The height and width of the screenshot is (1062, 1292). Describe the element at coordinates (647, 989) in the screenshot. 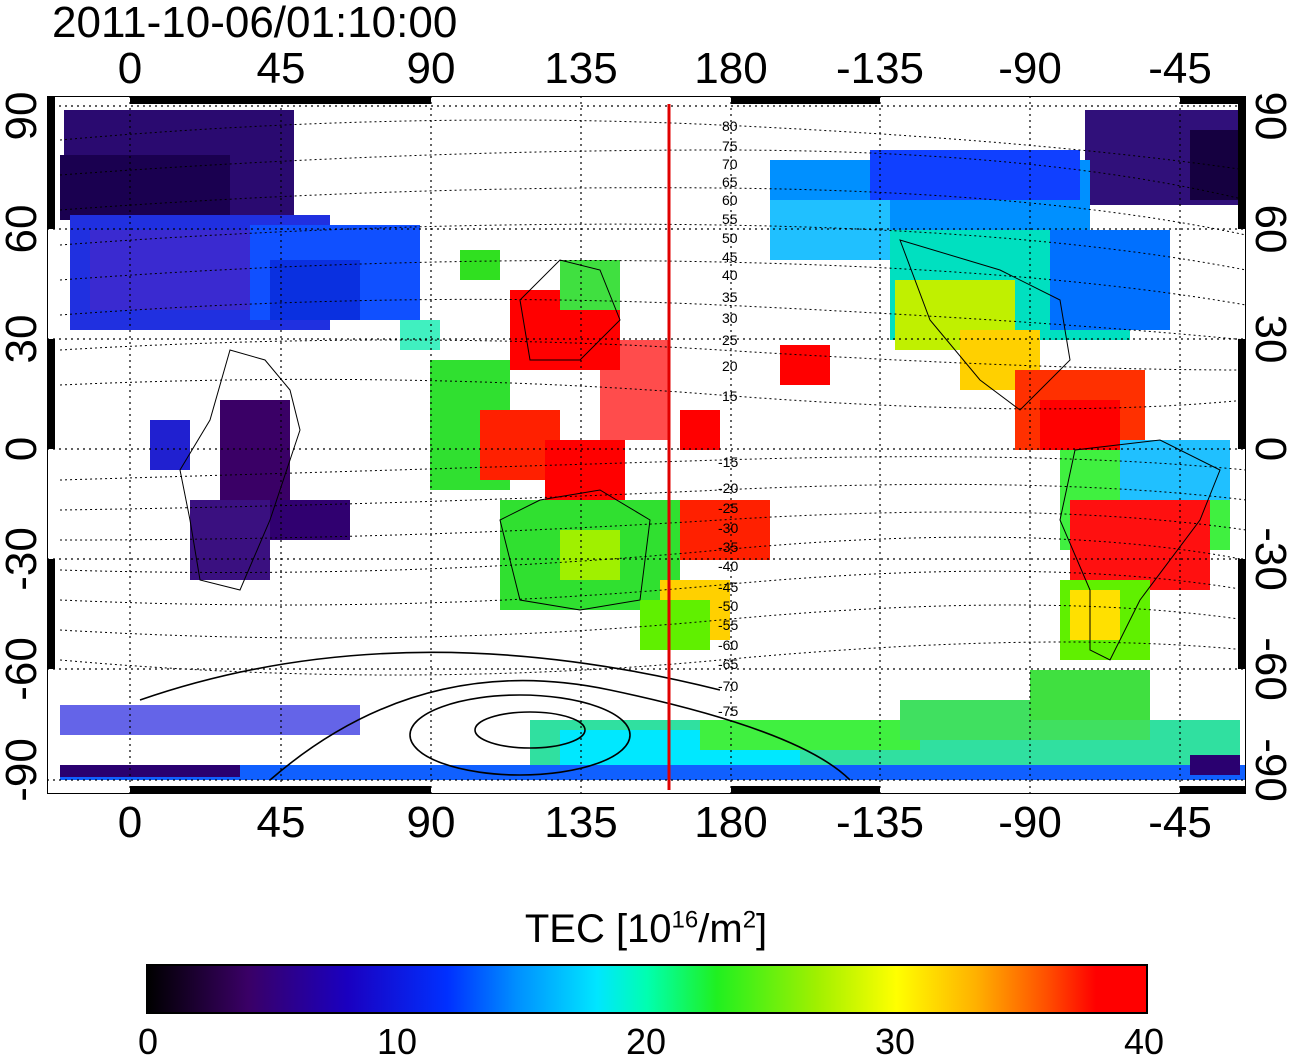

I see `tec-colorbar` at that location.